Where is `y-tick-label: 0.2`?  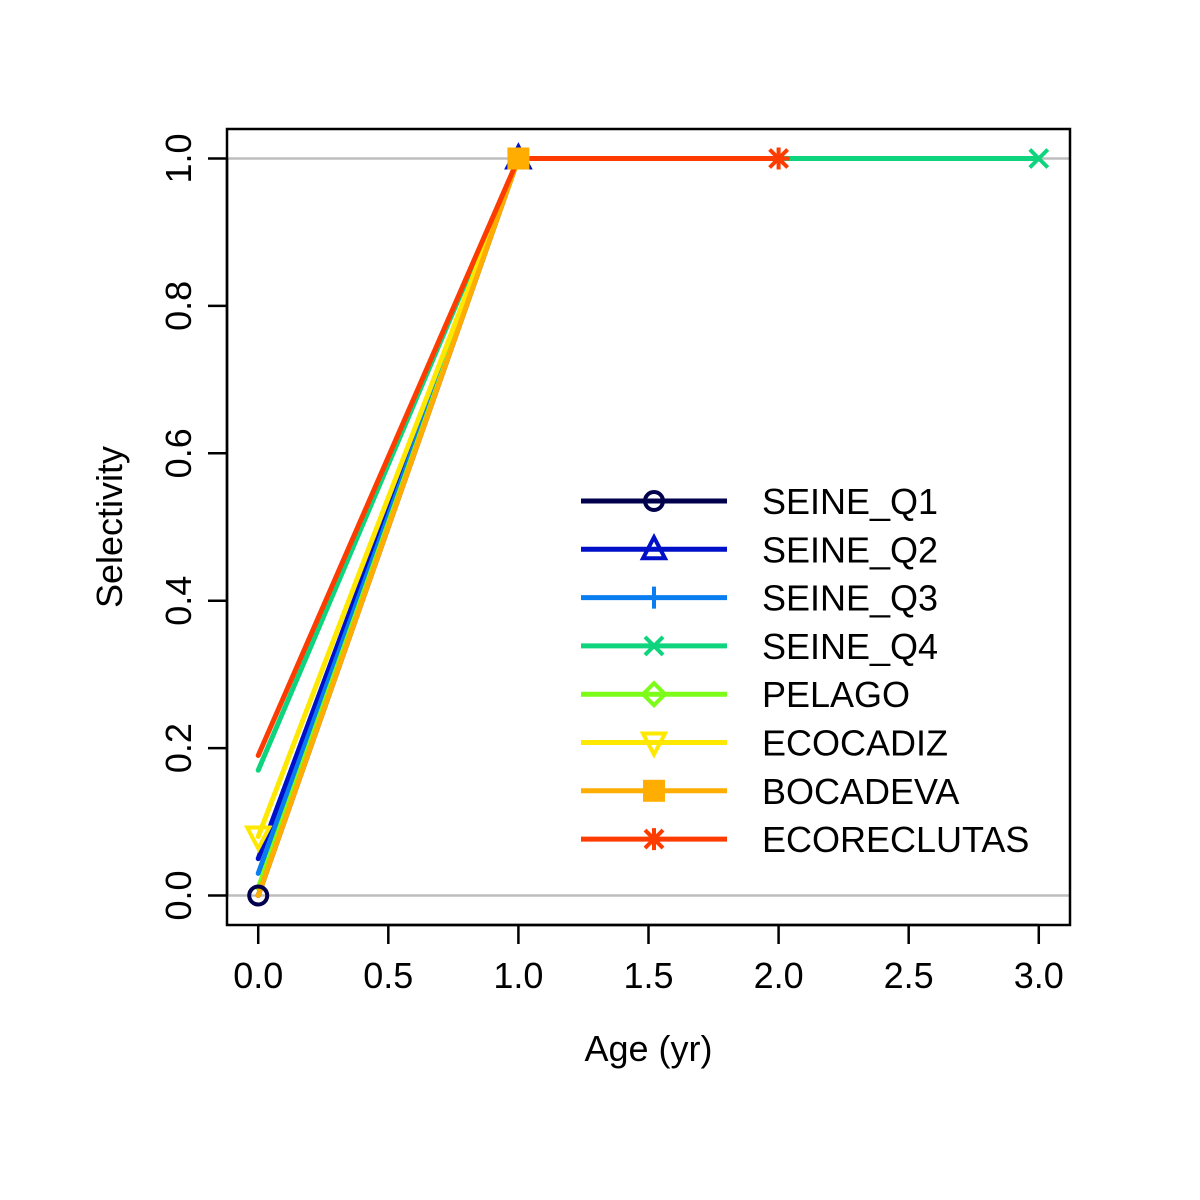
y-tick-label: 0.2 is located at coordinates (178, 748).